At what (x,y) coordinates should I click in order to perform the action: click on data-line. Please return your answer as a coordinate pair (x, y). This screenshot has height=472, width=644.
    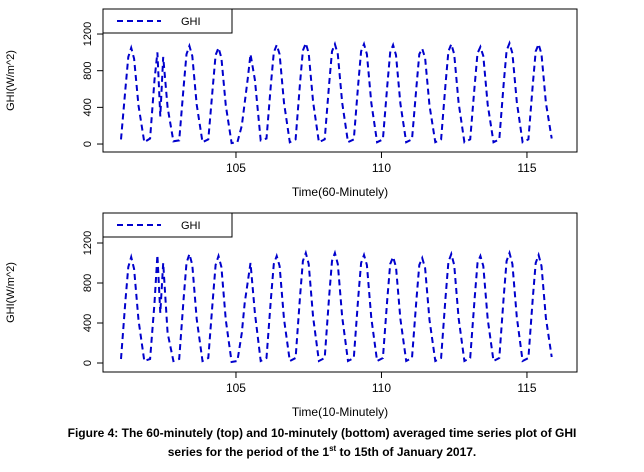
    Looking at the image, I should click on (336, 92).